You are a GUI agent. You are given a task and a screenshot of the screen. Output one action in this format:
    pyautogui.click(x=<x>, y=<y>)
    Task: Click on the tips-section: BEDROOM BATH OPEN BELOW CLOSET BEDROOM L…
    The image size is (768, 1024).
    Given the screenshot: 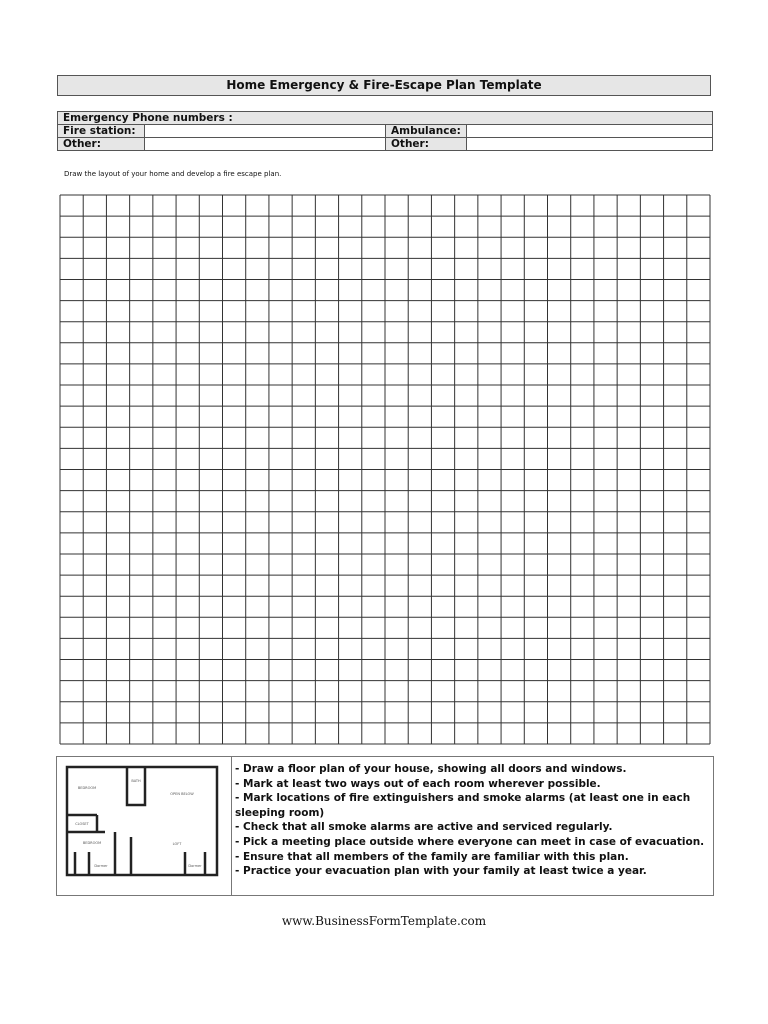 What is the action you would take?
    pyautogui.click(x=385, y=826)
    